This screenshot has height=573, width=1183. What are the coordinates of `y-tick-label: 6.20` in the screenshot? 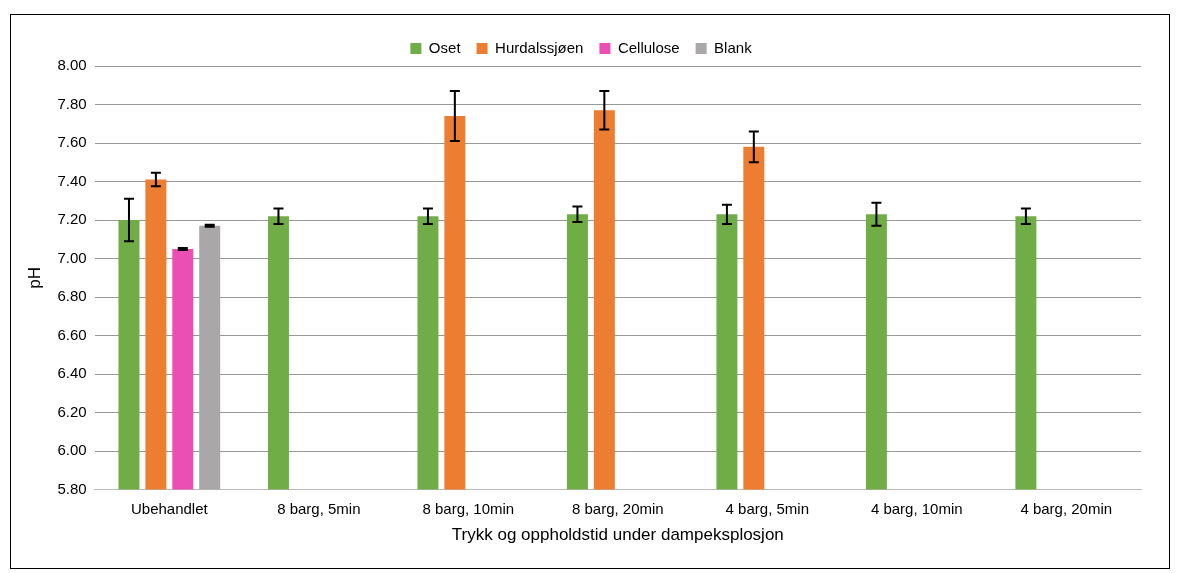 It's located at (72, 411).